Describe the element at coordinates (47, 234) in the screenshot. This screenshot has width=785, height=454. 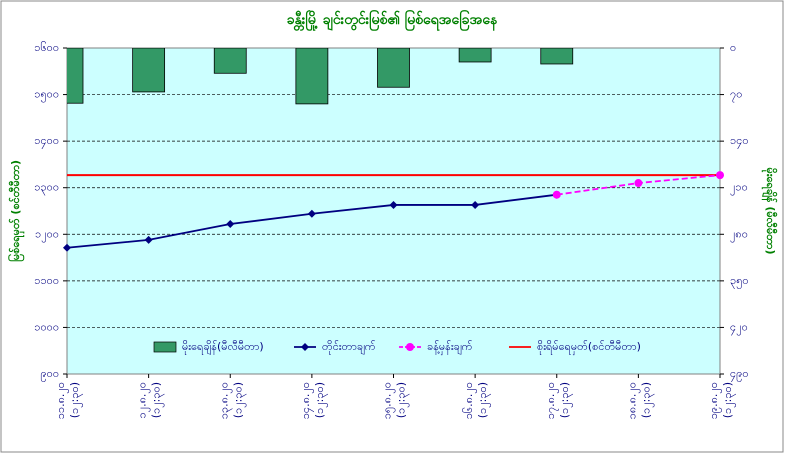
I see `y-tick-label: ၁၂၀၀` at that location.